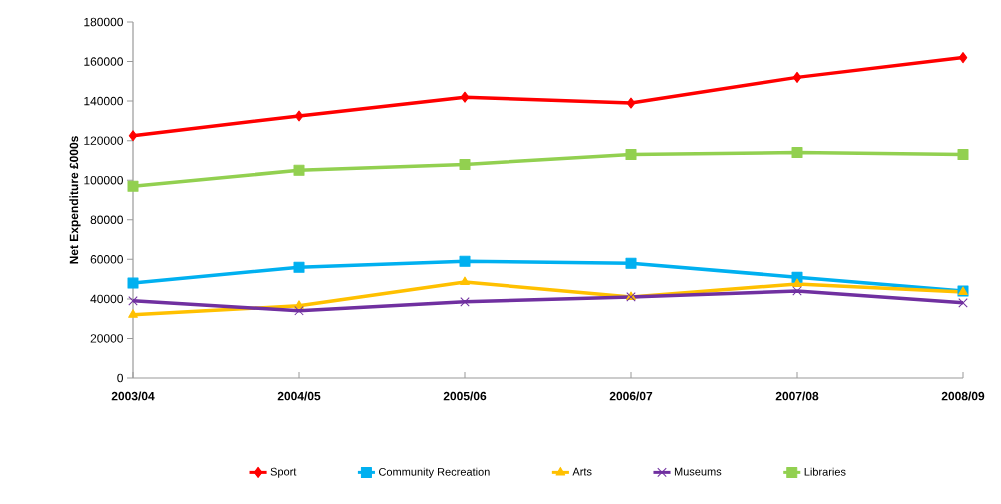 This screenshot has width=1001, height=504. I want to click on legend-label: Libraries, so click(825, 471).